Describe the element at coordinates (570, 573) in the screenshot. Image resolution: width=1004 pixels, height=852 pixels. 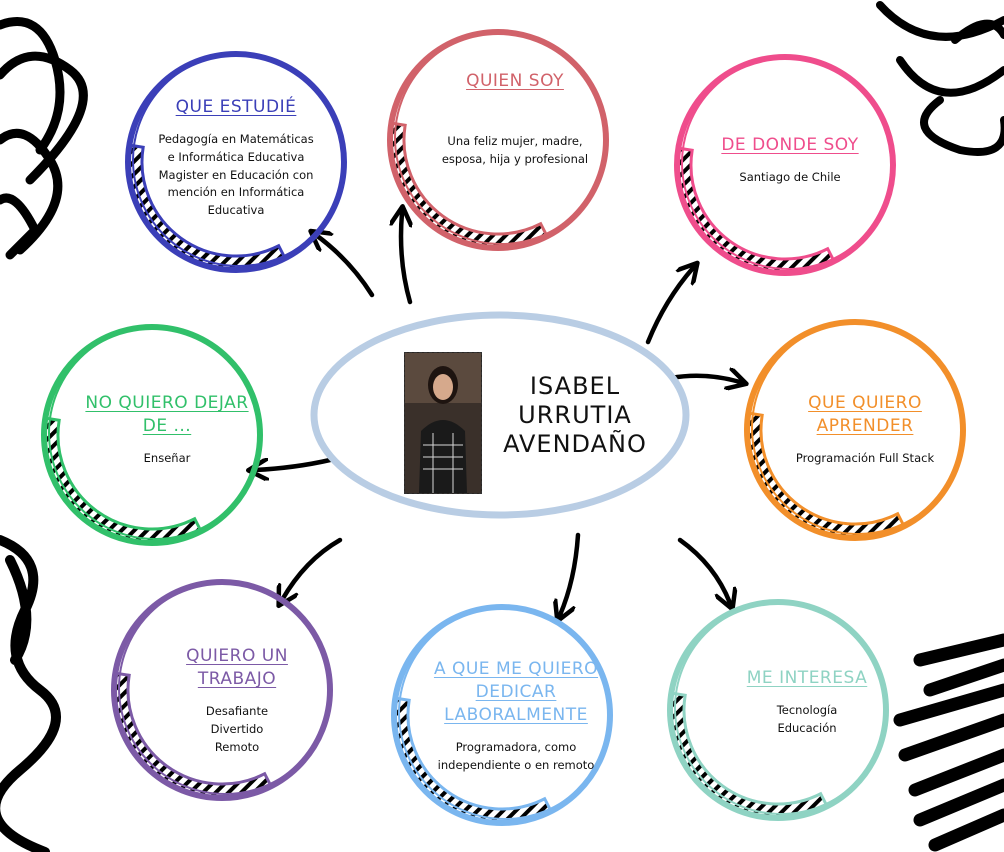
I see `arrow-to-a-que-me-quiero-dedicar` at that location.